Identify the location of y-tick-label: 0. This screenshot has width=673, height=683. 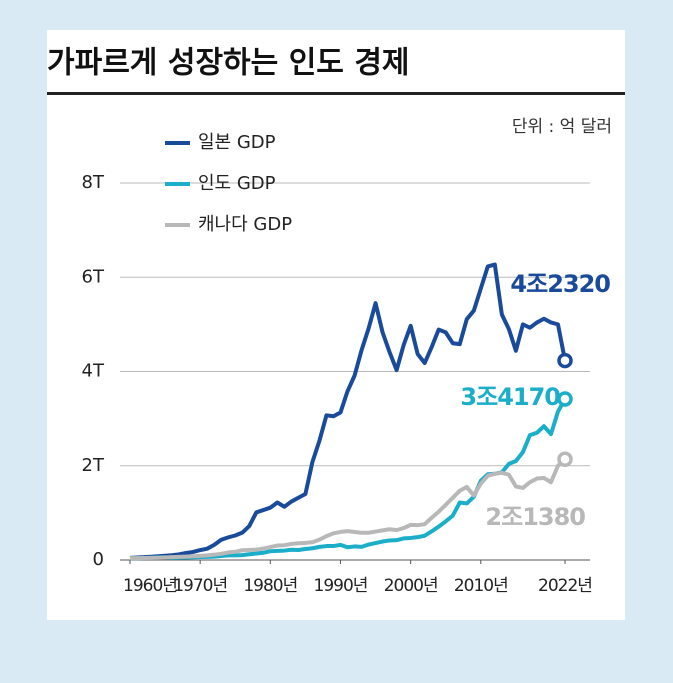
(98, 559).